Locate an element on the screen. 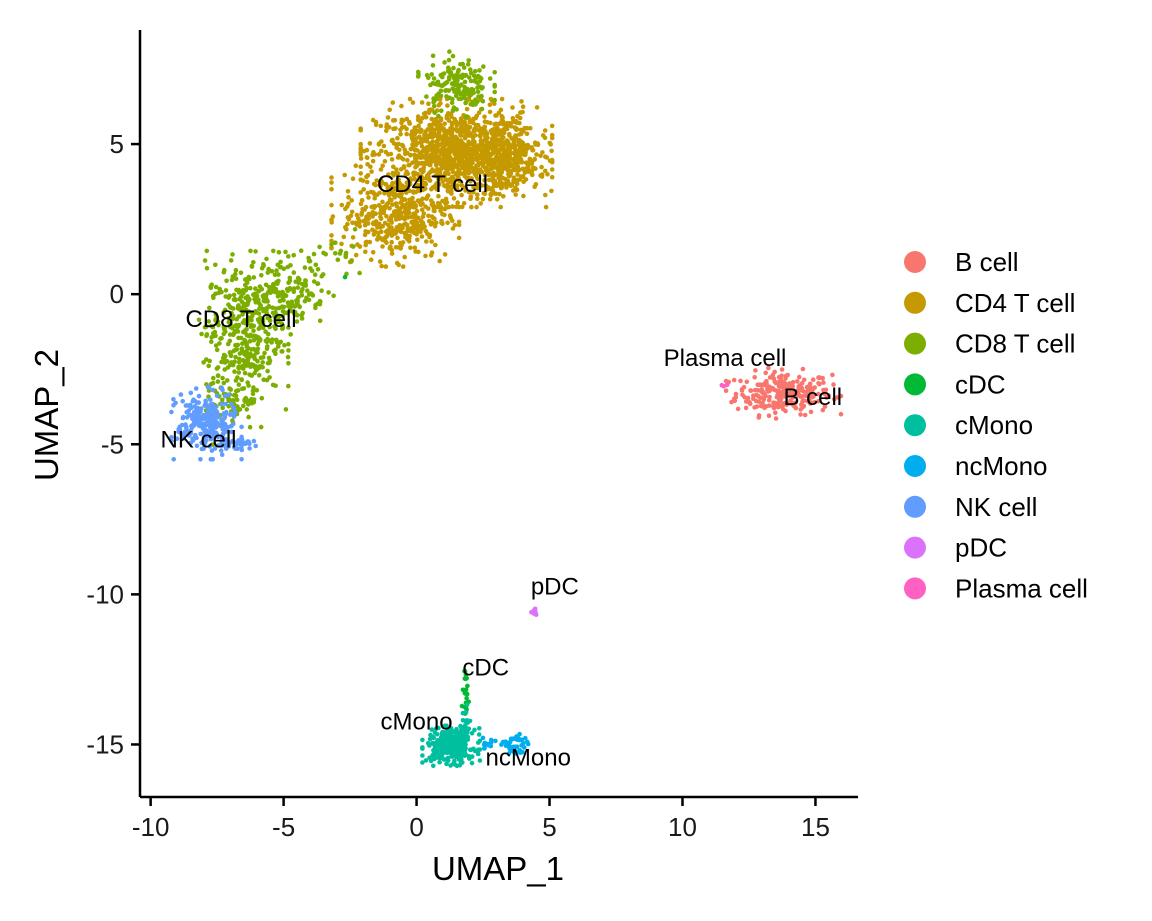  legend-swatch is located at coordinates (915, 384).